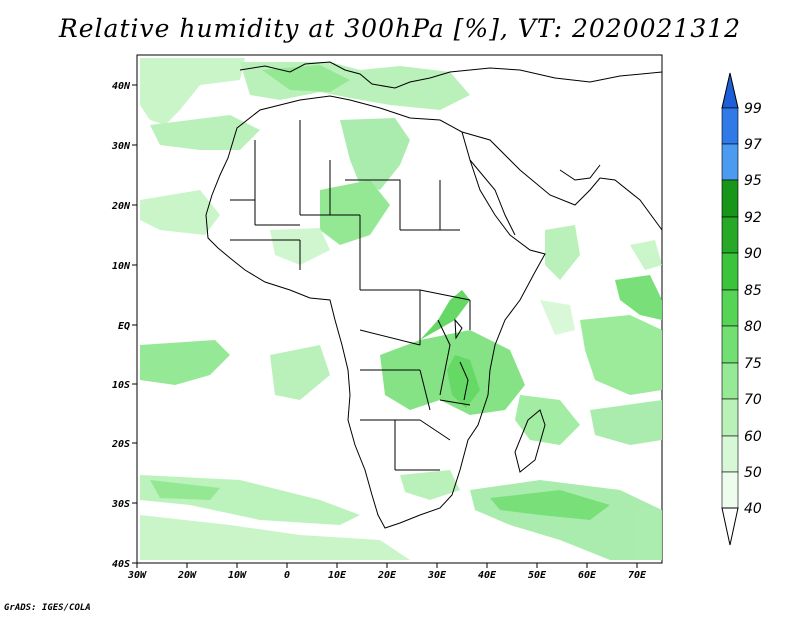  What do you see at coordinates (753, 327) in the screenshot?
I see `colorbar-label: 80` at bounding box center [753, 327].